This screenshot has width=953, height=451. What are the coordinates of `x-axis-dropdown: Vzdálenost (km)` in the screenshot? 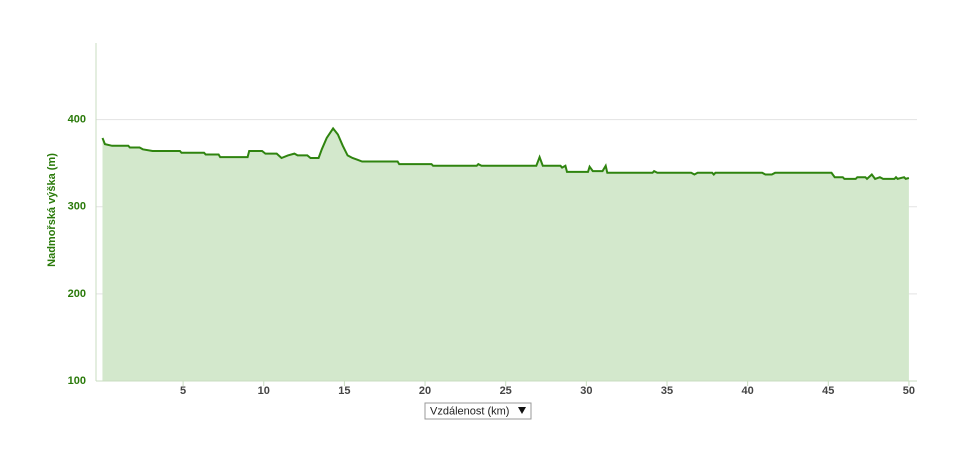 It's located at (478, 411).